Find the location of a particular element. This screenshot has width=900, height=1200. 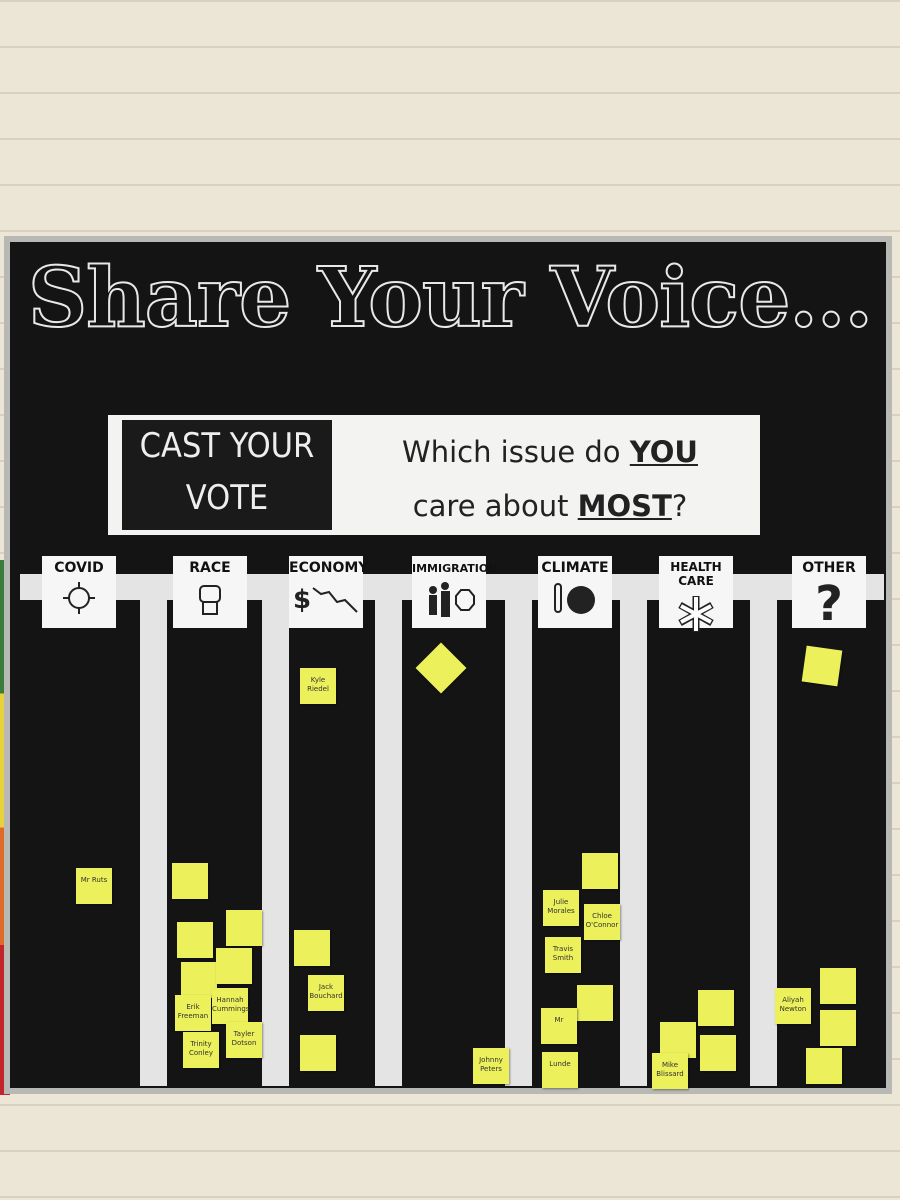

sticky-note: Johnny Peters is located at coordinates (491, 1066).